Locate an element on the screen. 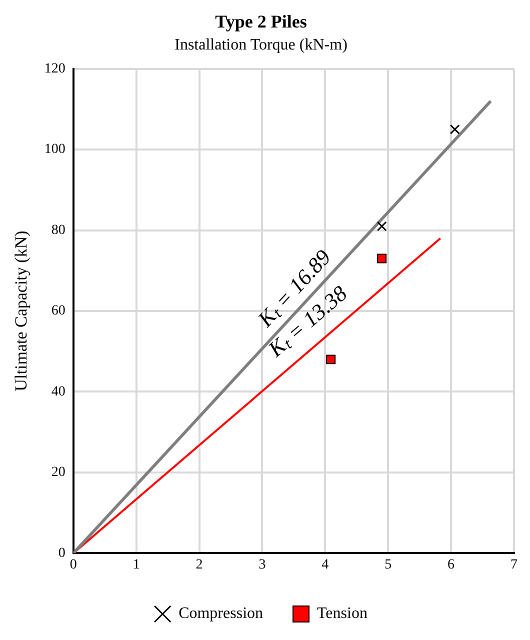 The image size is (530, 640). x-tick-label: 2 is located at coordinates (199, 564).